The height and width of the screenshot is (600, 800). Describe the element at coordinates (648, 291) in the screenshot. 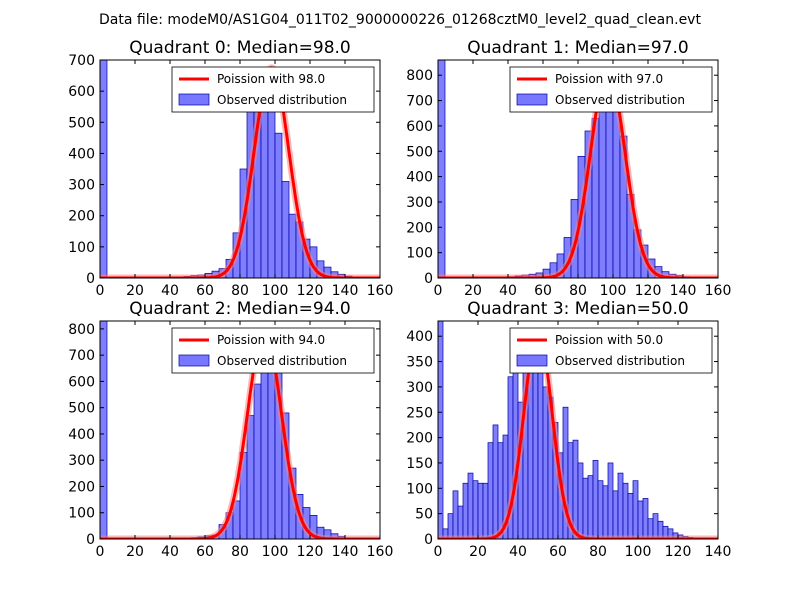

I see `quadrant-1-xtick-label: 120` at that location.